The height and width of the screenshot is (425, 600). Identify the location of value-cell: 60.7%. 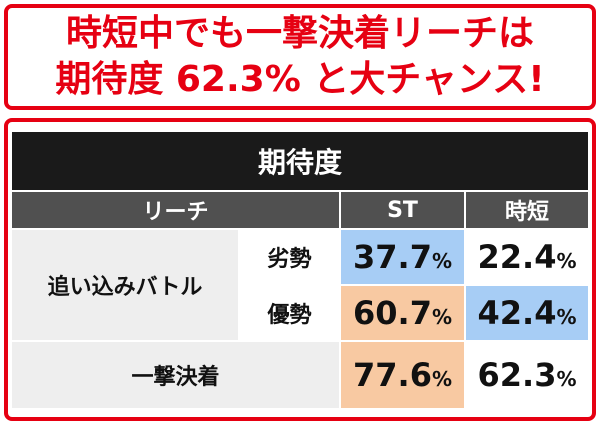
(402, 313).